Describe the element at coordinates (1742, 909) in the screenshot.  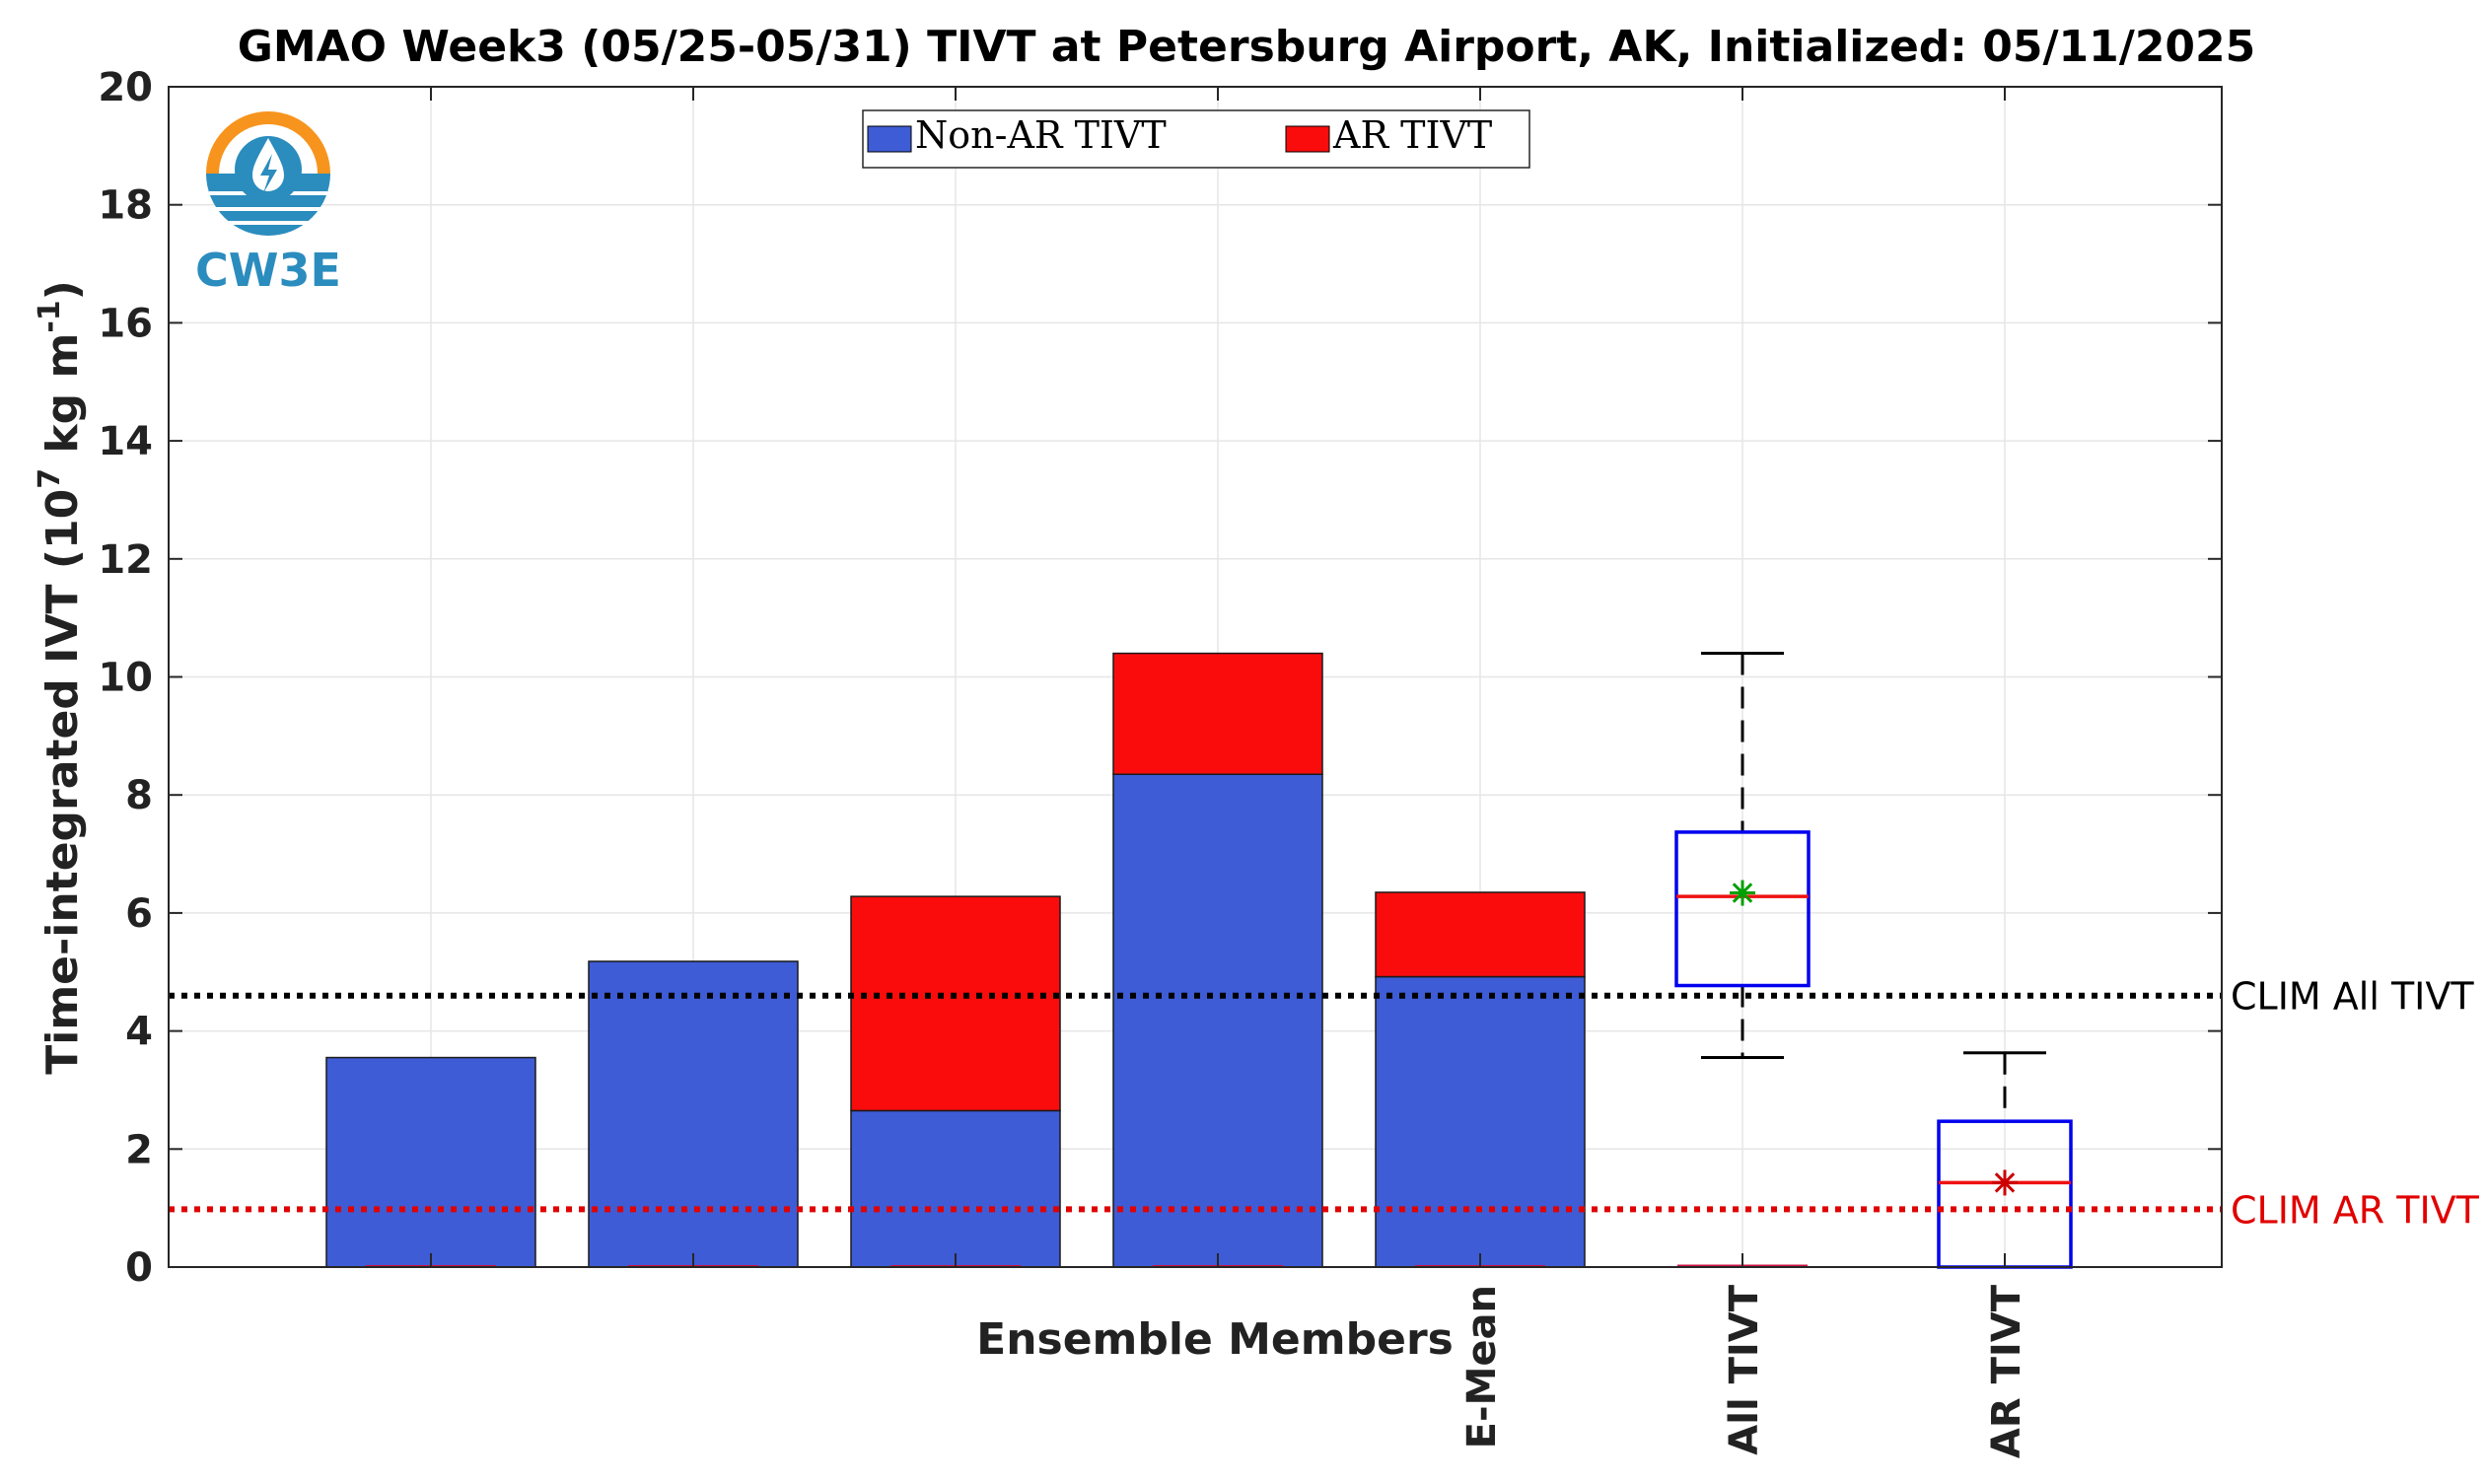
I see `boxplot-box` at that location.